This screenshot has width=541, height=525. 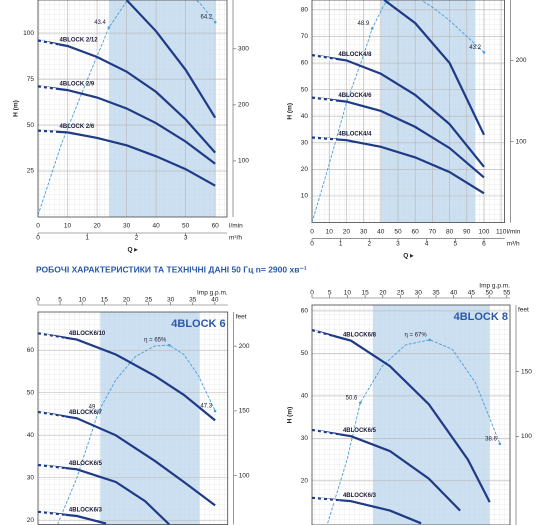 I want to click on annotation: 49, so click(x=92, y=407).